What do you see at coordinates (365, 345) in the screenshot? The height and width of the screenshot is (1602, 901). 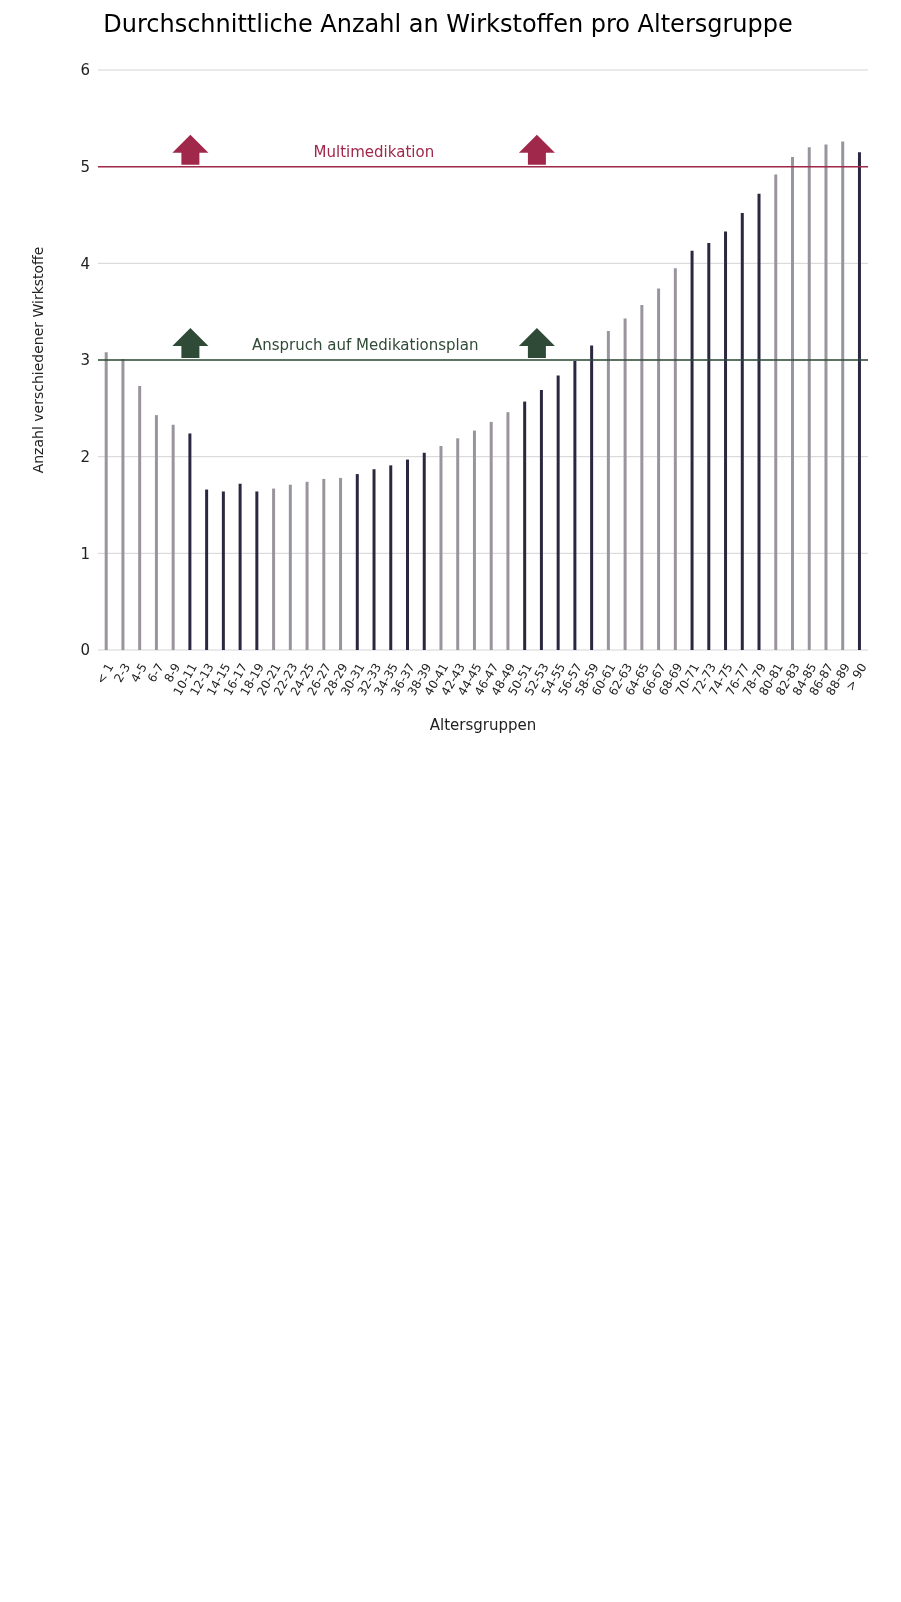 I see `ref-line-label: Anspruch auf Medikationsplan` at bounding box center [365, 345].